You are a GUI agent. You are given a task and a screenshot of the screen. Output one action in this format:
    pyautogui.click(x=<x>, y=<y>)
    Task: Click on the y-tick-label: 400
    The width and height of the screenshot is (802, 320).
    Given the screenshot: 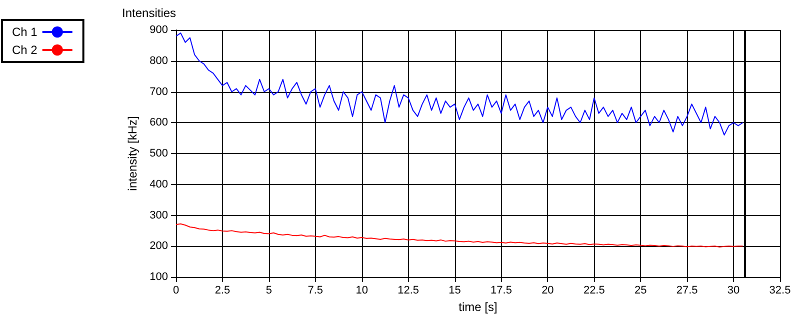 What is the action you would take?
    pyautogui.click(x=159, y=184)
    